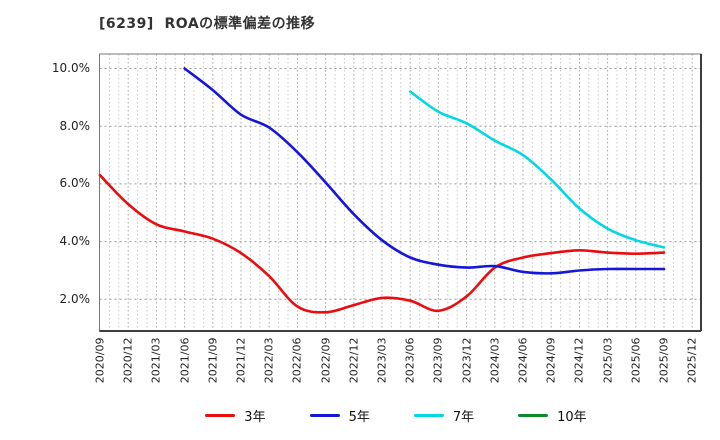 Image resolution: width=720 pixels, height=440 pixels. I want to click on legend-item-3年: 3年, so click(235, 415).